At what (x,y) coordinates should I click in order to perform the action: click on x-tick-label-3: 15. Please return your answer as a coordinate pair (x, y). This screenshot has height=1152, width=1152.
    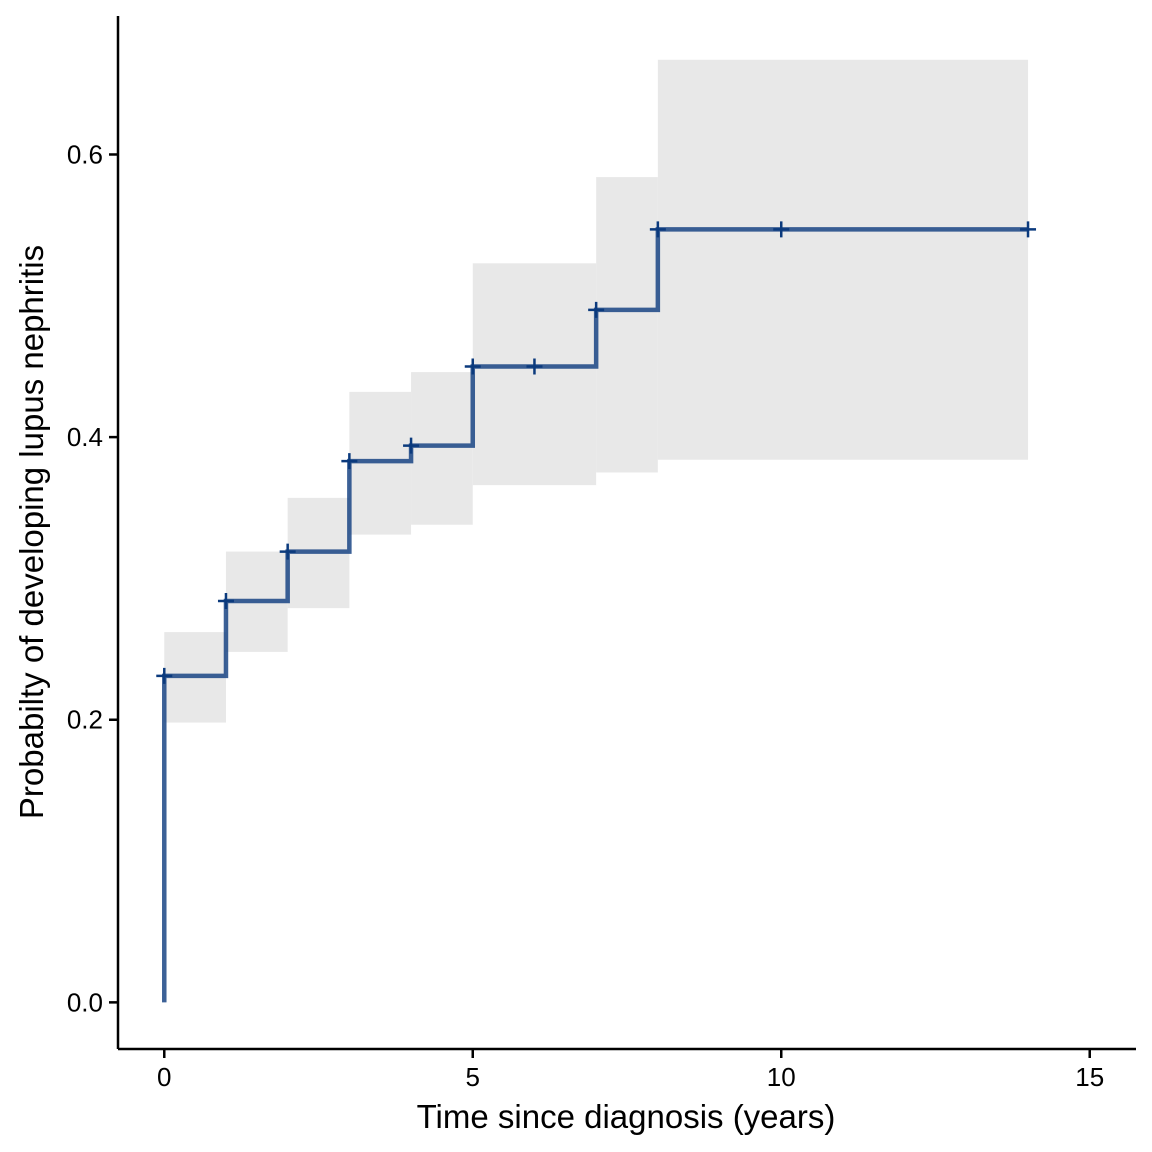
    Looking at the image, I should click on (1089, 1077).